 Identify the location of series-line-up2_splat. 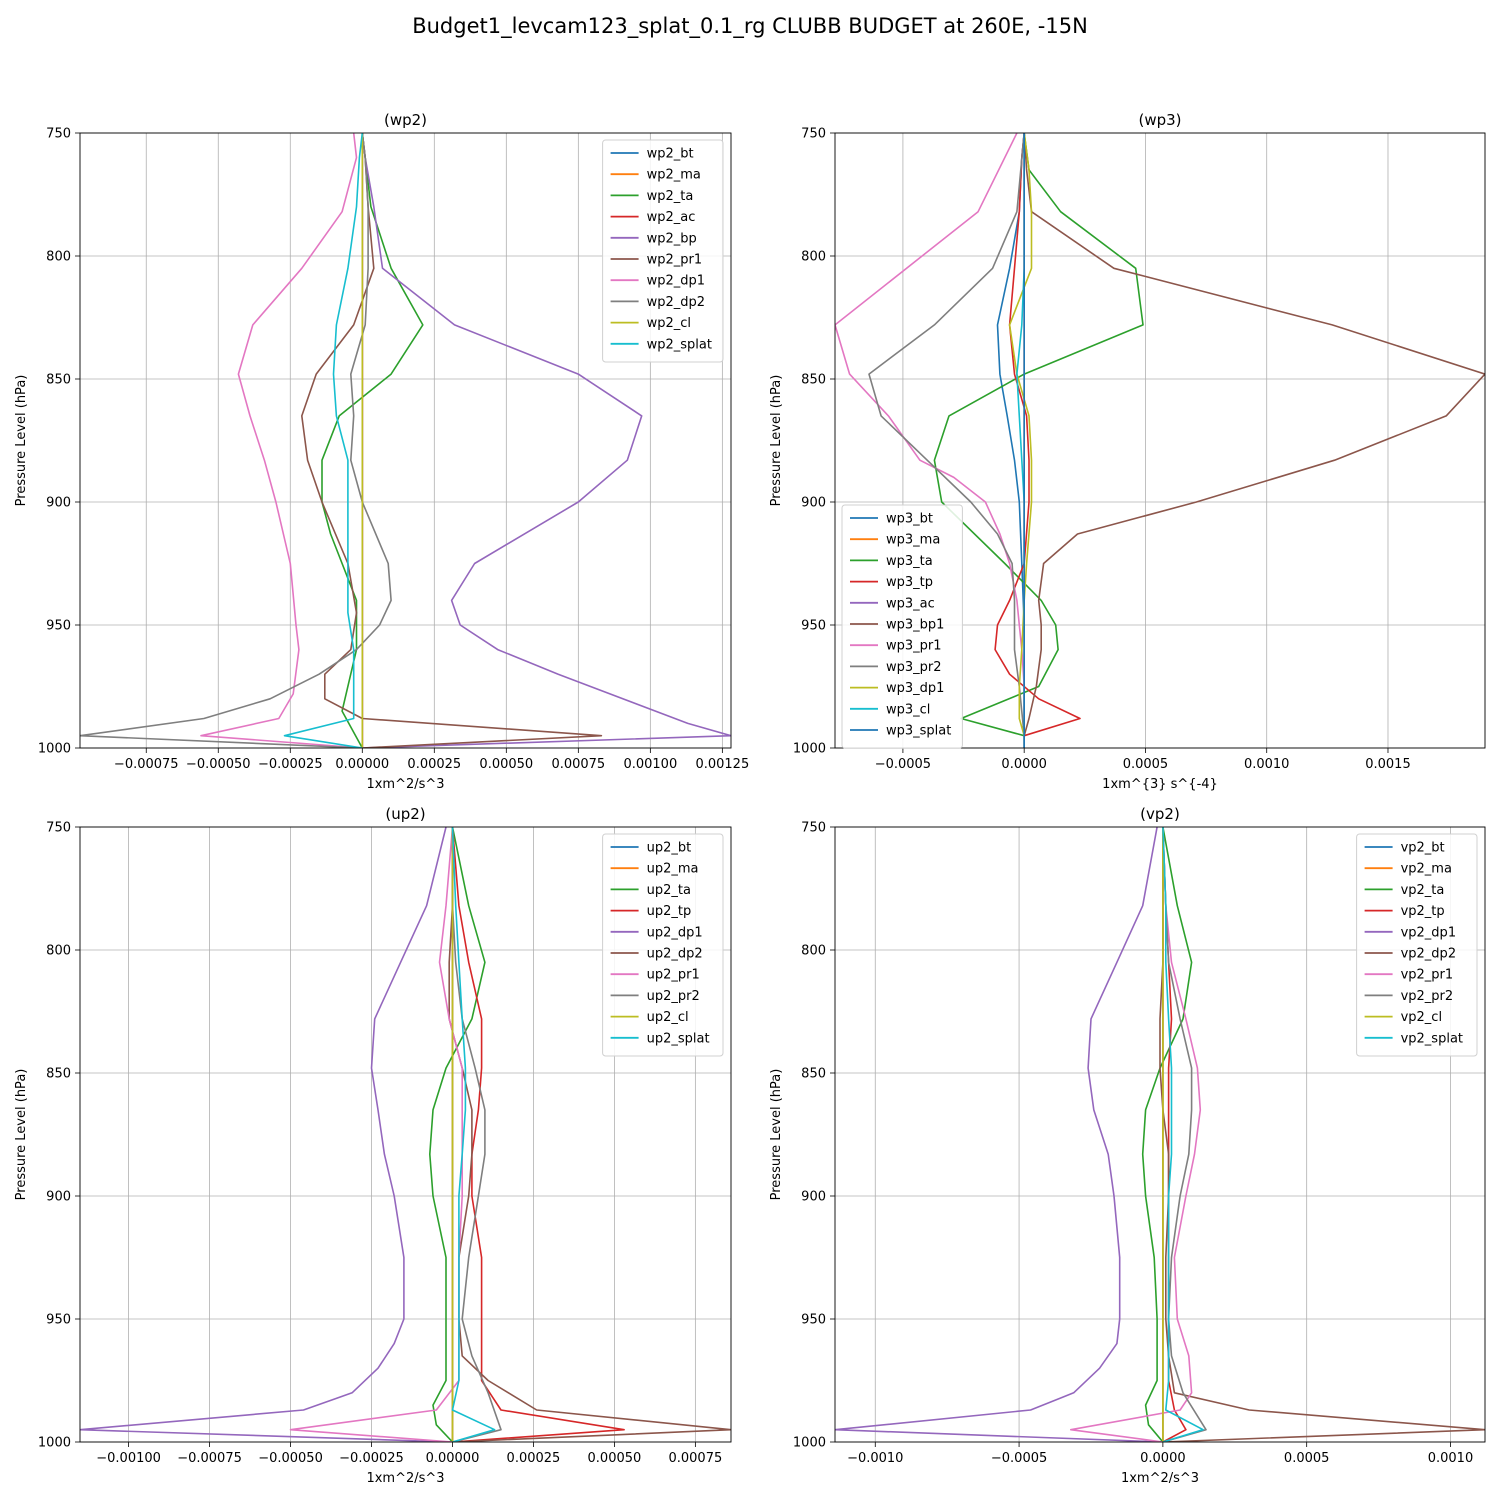
(473, 1134).